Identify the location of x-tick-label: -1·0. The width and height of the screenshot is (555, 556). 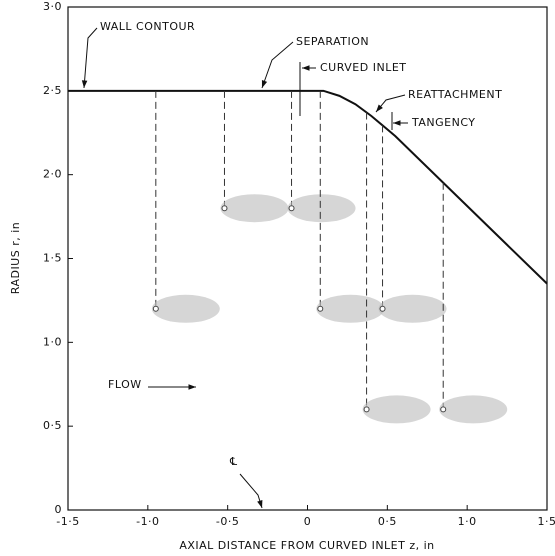
(147, 521).